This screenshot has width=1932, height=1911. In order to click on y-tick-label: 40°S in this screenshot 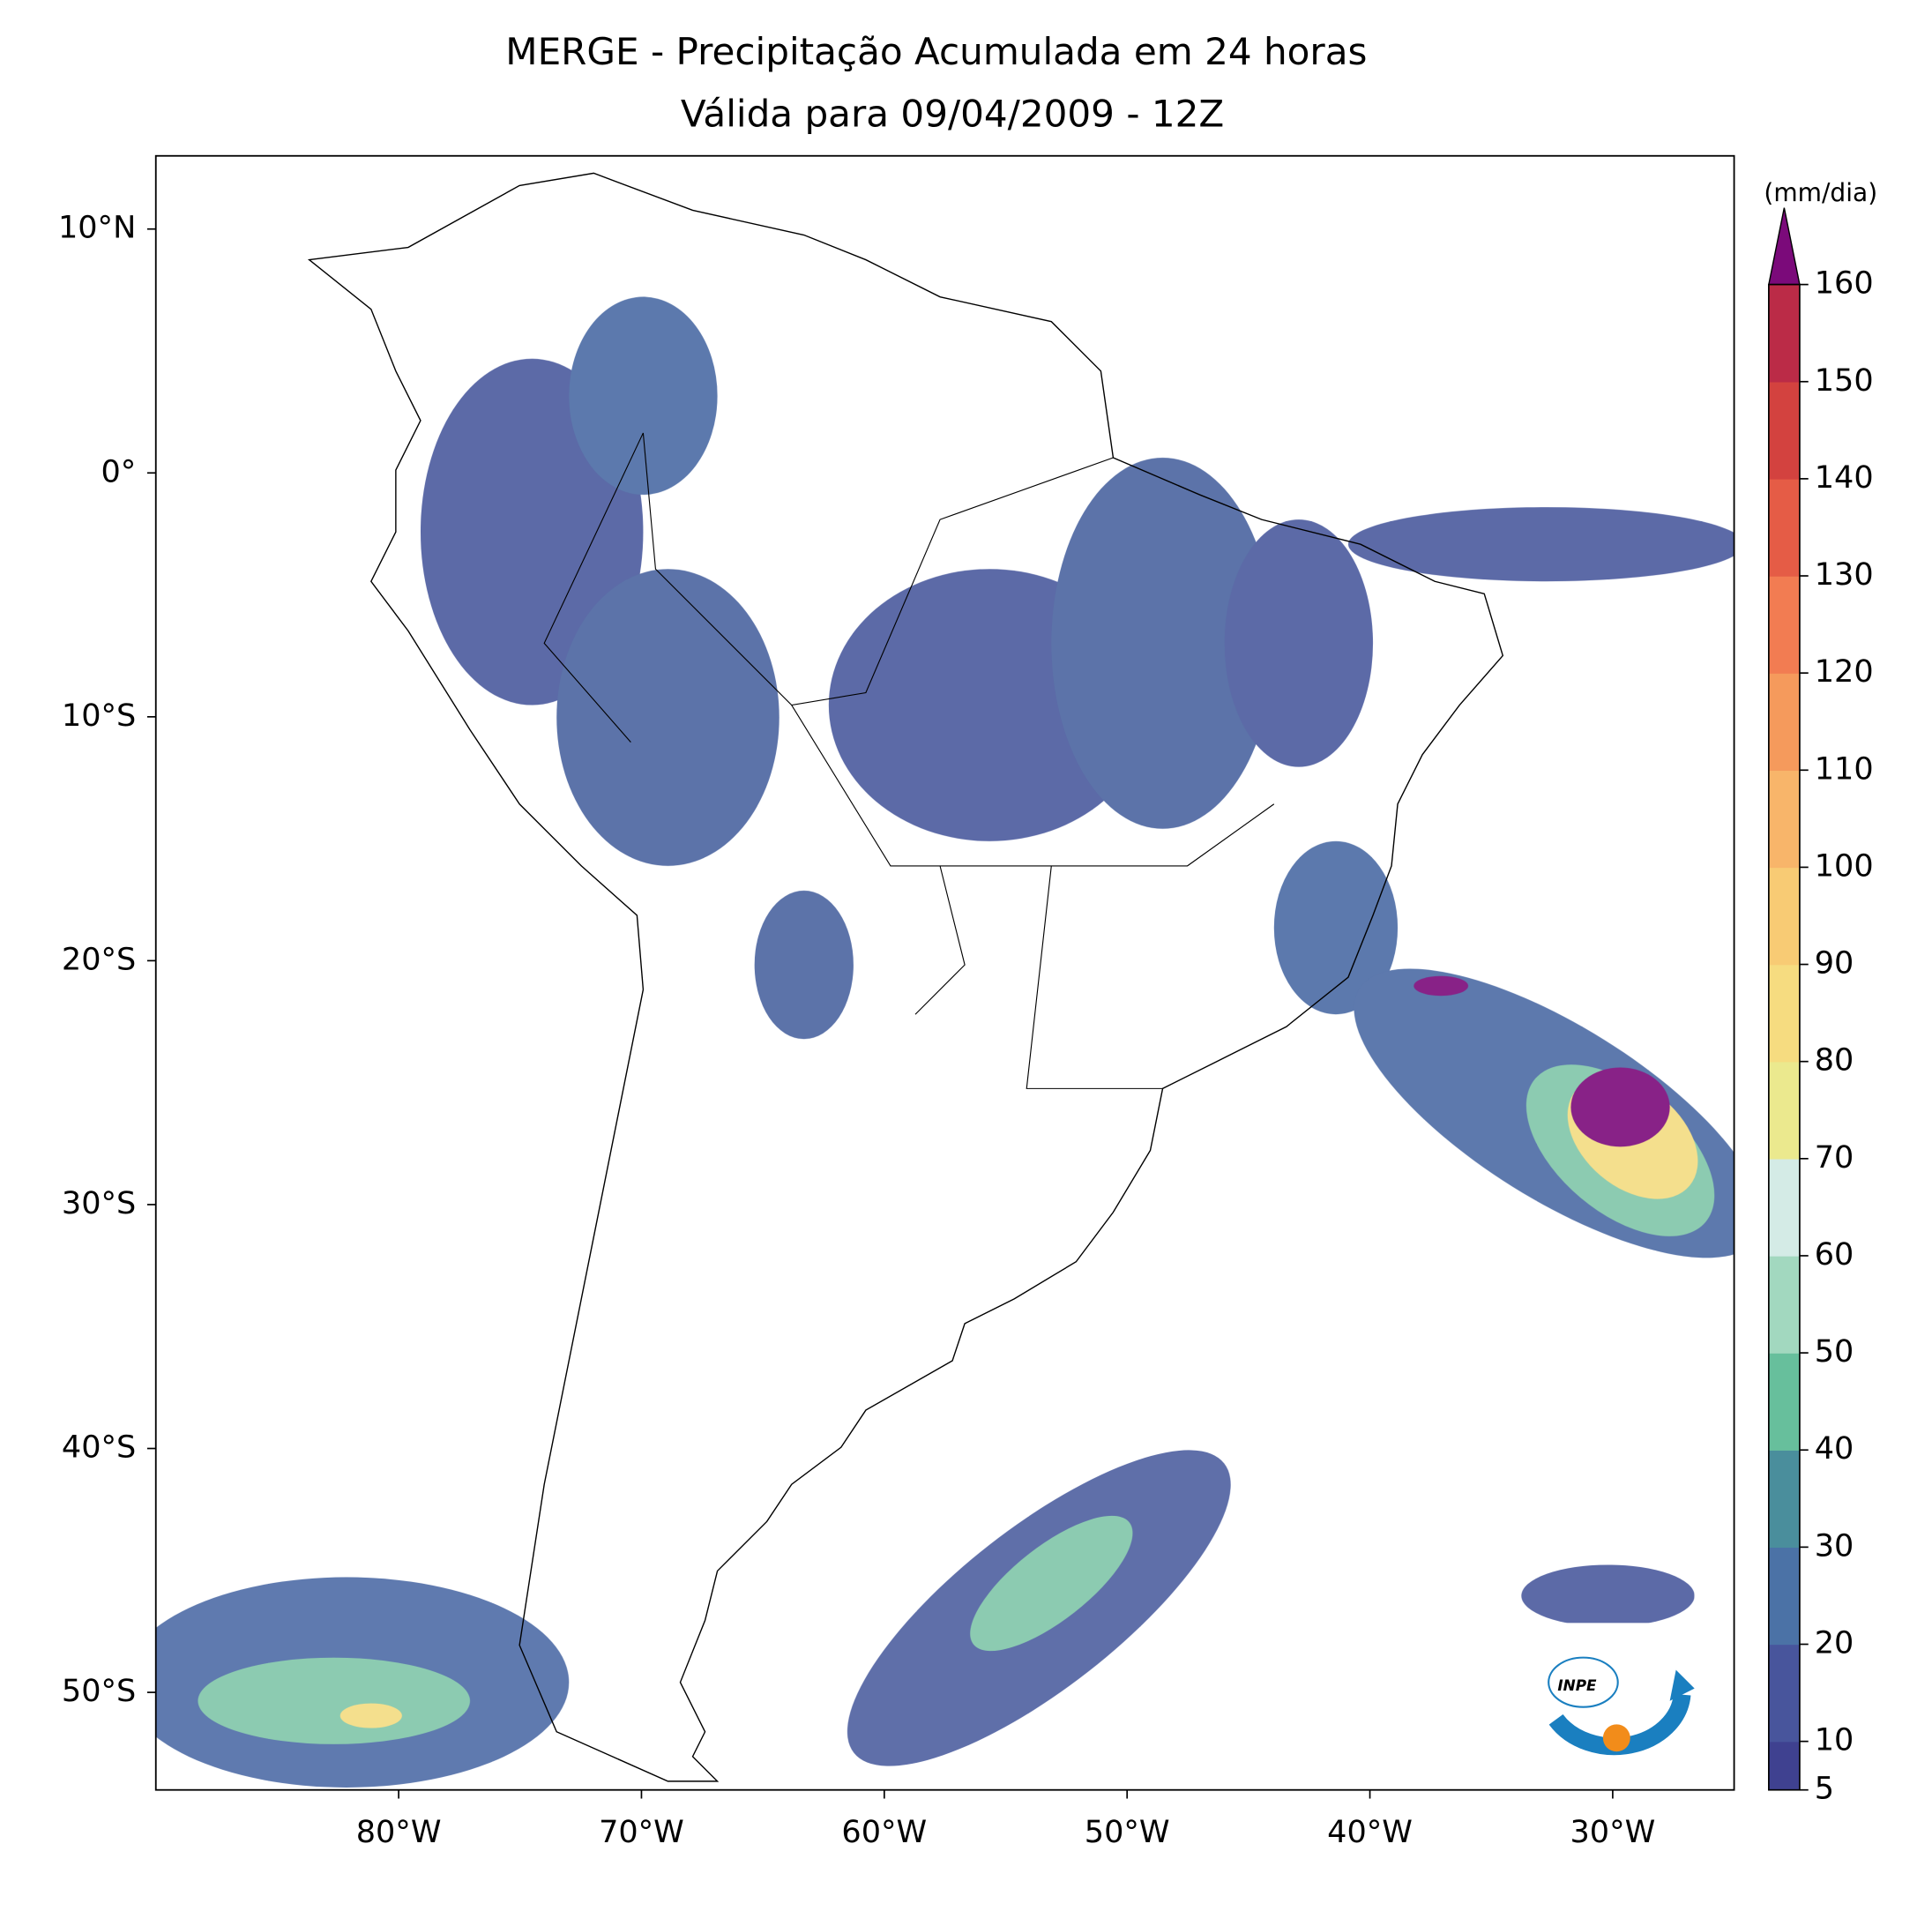, I will do `click(99, 1448)`.